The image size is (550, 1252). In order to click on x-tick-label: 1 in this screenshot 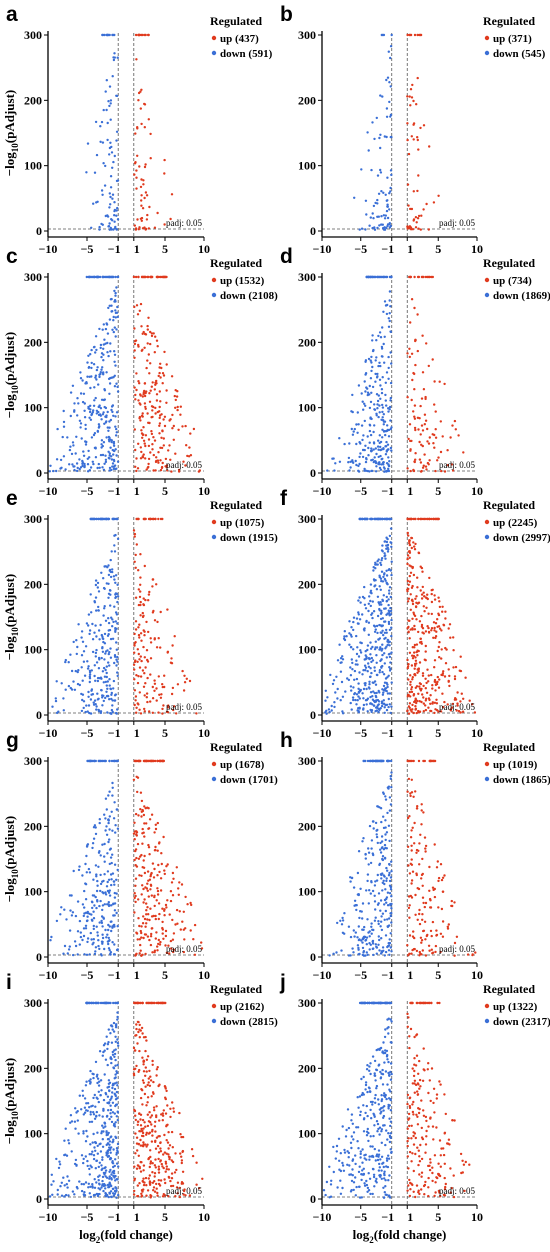, I will do `click(410, 491)`.